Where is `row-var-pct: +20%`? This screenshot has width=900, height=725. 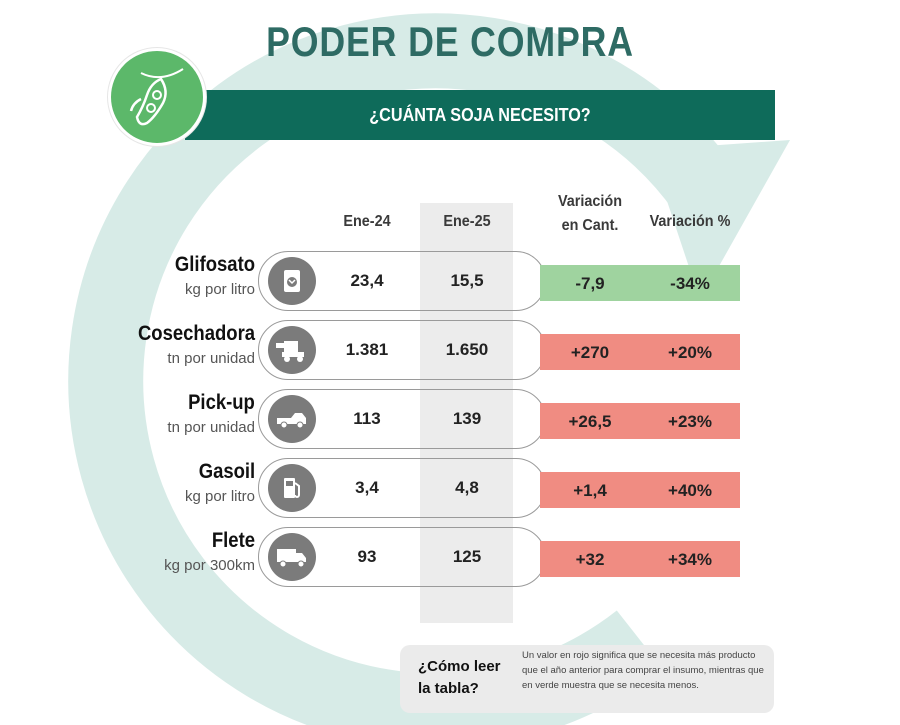 row-var-pct: +20% is located at coordinates (690, 352).